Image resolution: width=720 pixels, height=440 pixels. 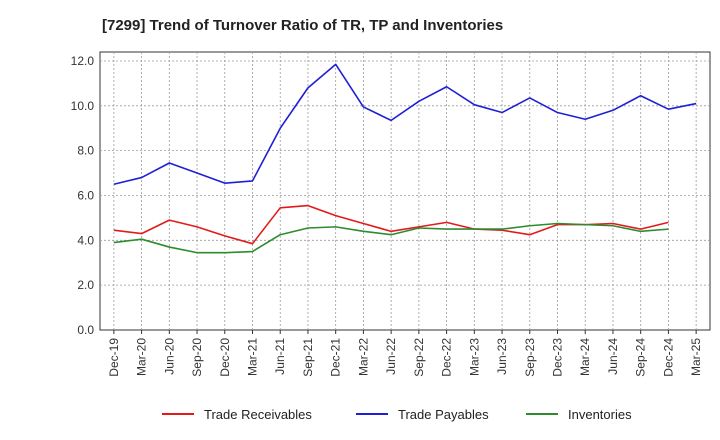 What do you see at coordinates (391, 356) in the screenshot?
I see `x-tick-label: Jun-22` at bounding box center [391, 356].